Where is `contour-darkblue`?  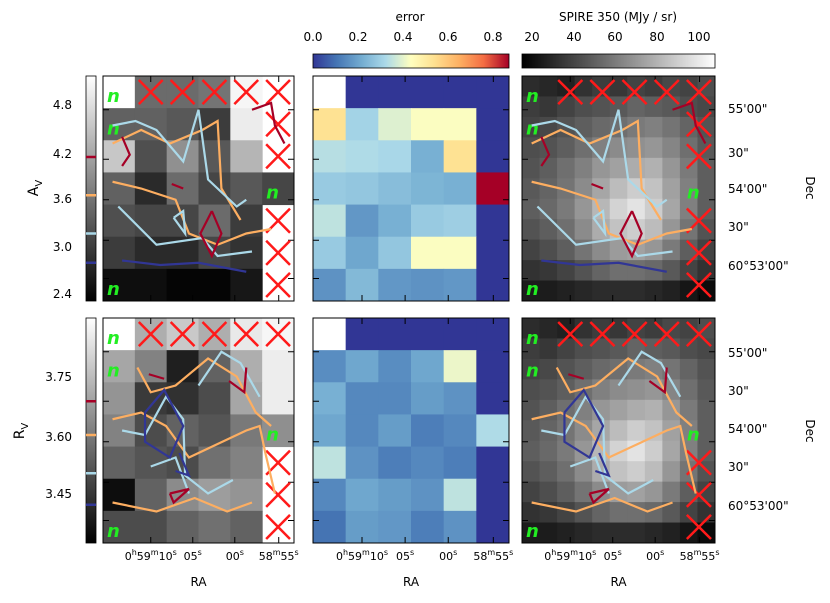 contour-darkblue is located at coordinates (604, 266).